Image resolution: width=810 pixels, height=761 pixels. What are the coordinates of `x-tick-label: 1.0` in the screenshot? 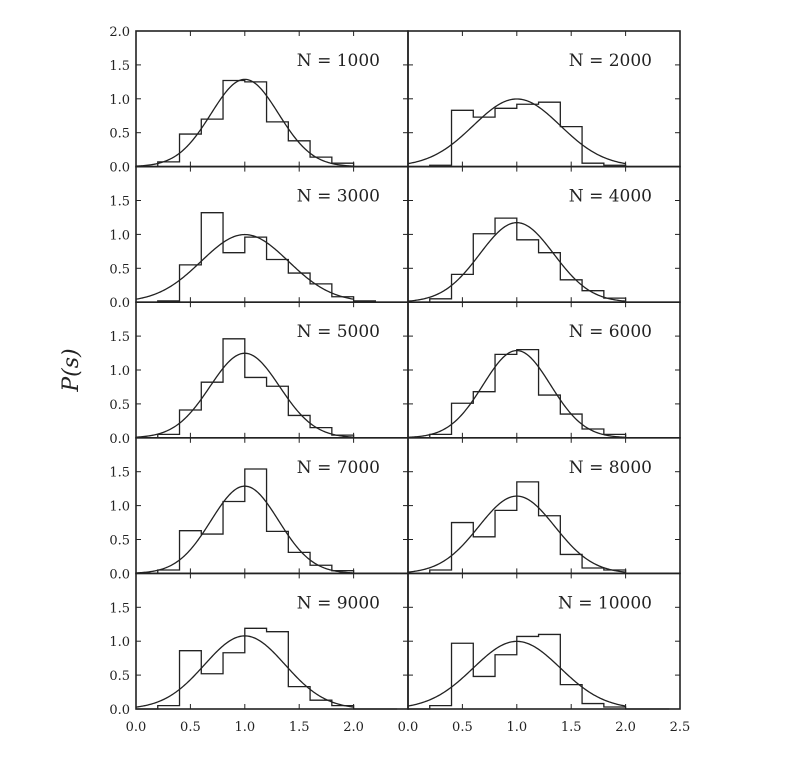 It's located at (244, 727).